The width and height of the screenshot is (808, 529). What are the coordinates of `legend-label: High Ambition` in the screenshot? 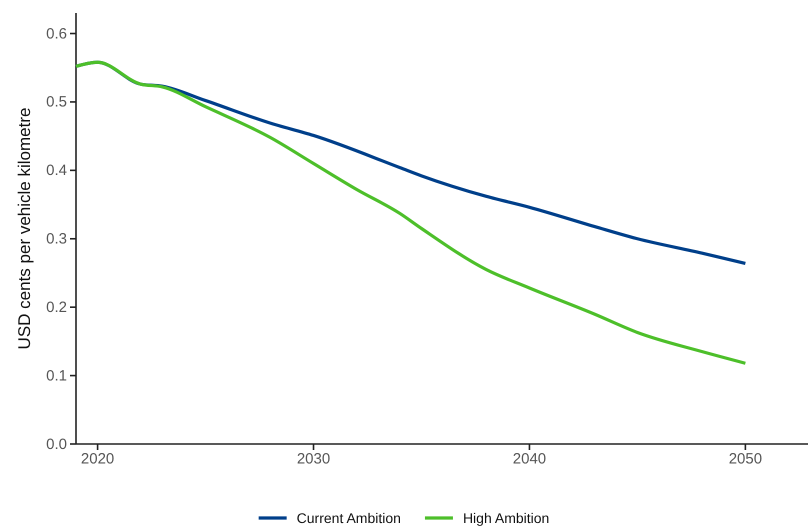 It's located at (506, 518).